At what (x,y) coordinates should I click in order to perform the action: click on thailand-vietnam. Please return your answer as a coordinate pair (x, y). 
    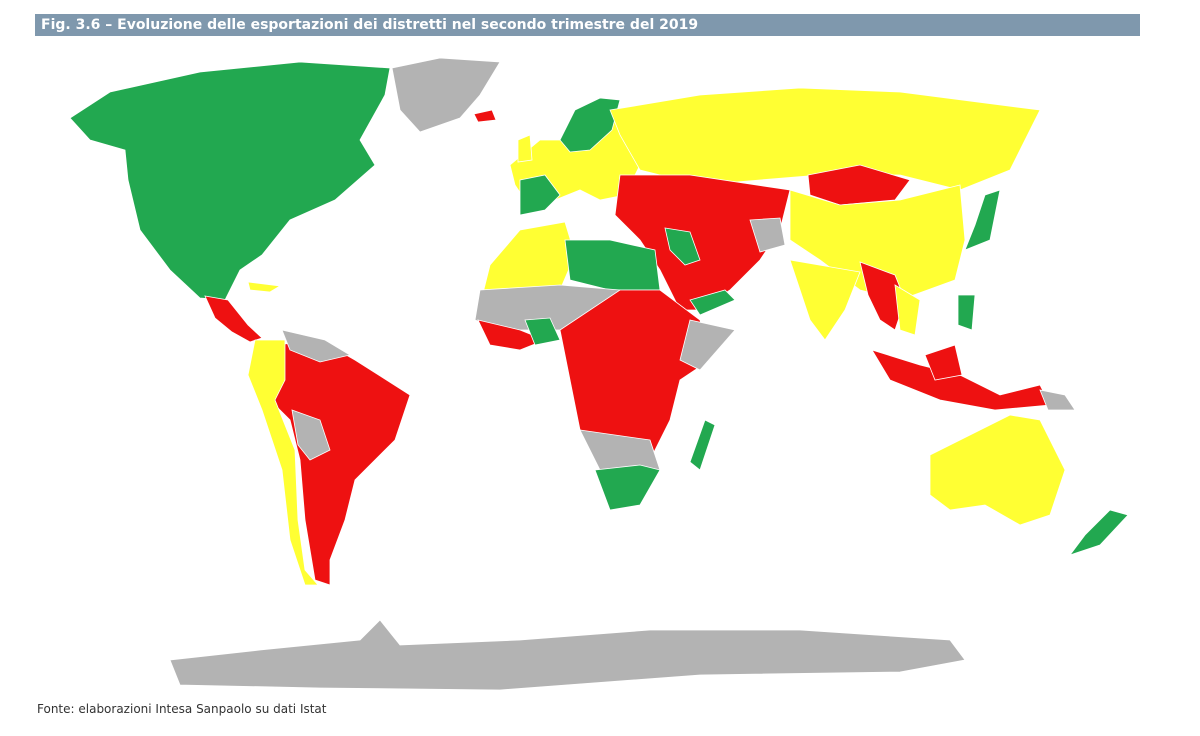
    Looking at the image, I should click on (907, 310).